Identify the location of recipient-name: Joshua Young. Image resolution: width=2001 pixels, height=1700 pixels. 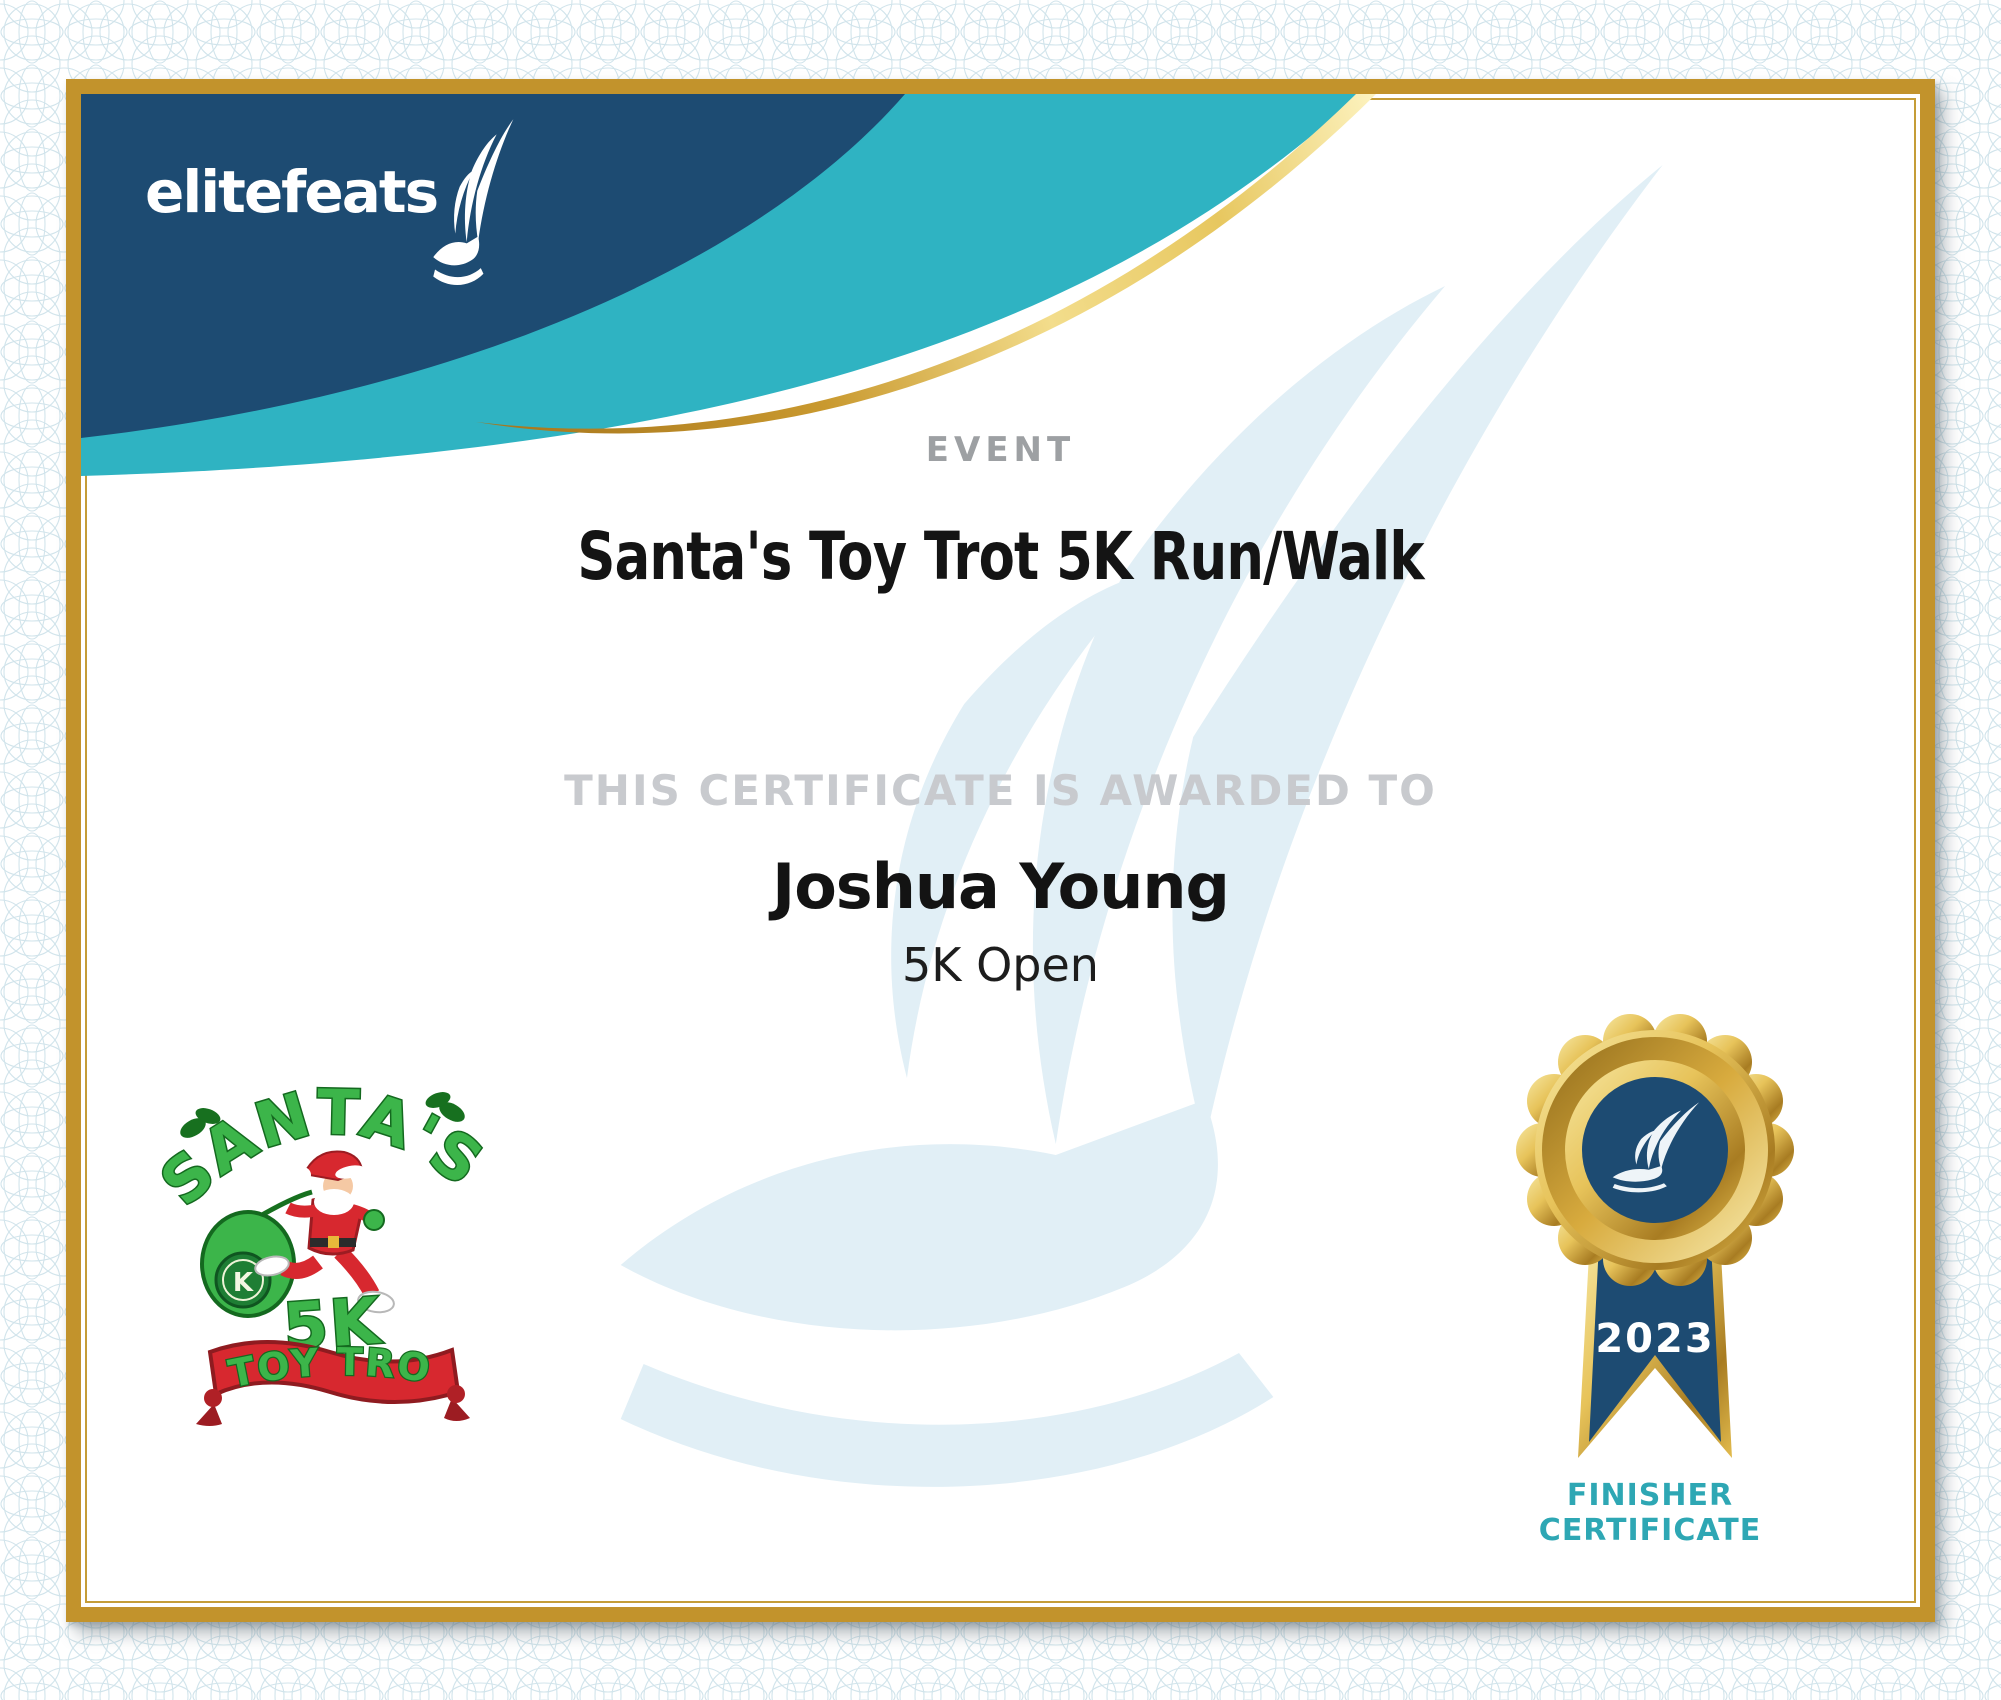
(1001, 886).